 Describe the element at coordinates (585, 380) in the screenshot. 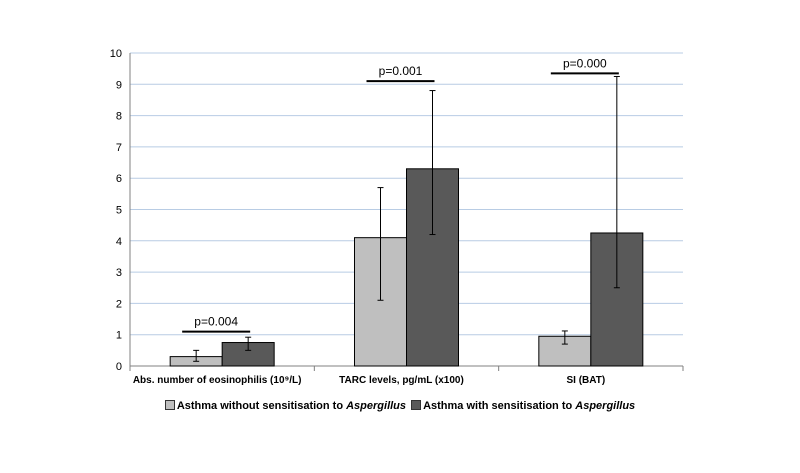

I see `x-category-label-2: SI (BAT)` at that location.